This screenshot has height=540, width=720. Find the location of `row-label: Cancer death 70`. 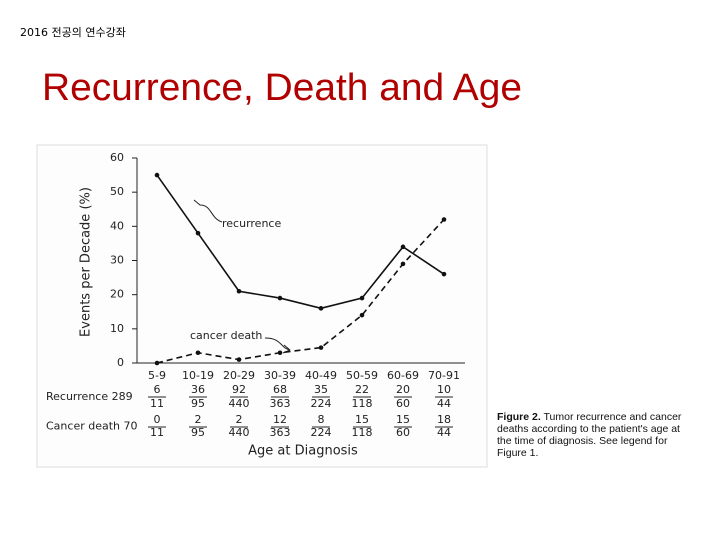

row-label: Cancer death 70 is located at coordinates (92, 426).